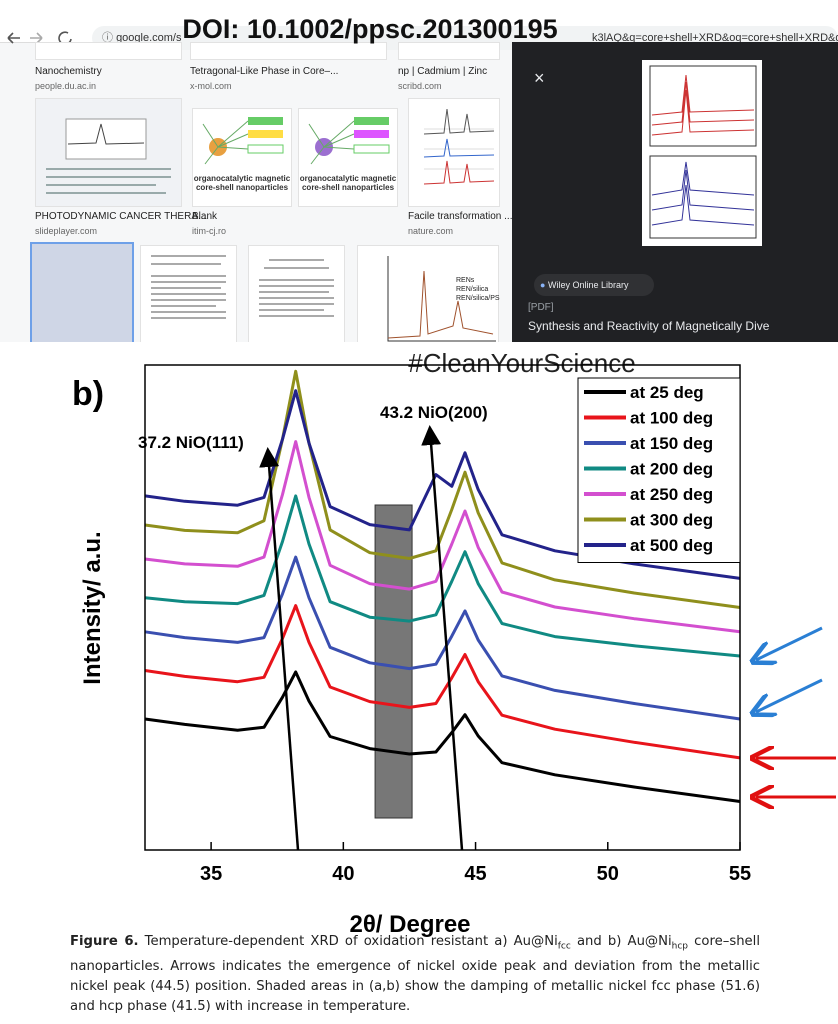 This screenshot has height=1024, width=838. What do you see at coordinates (521, 363) in the screenshot?
I see `hashtag: #CleanYourScience` at bounding box center [521, 363].